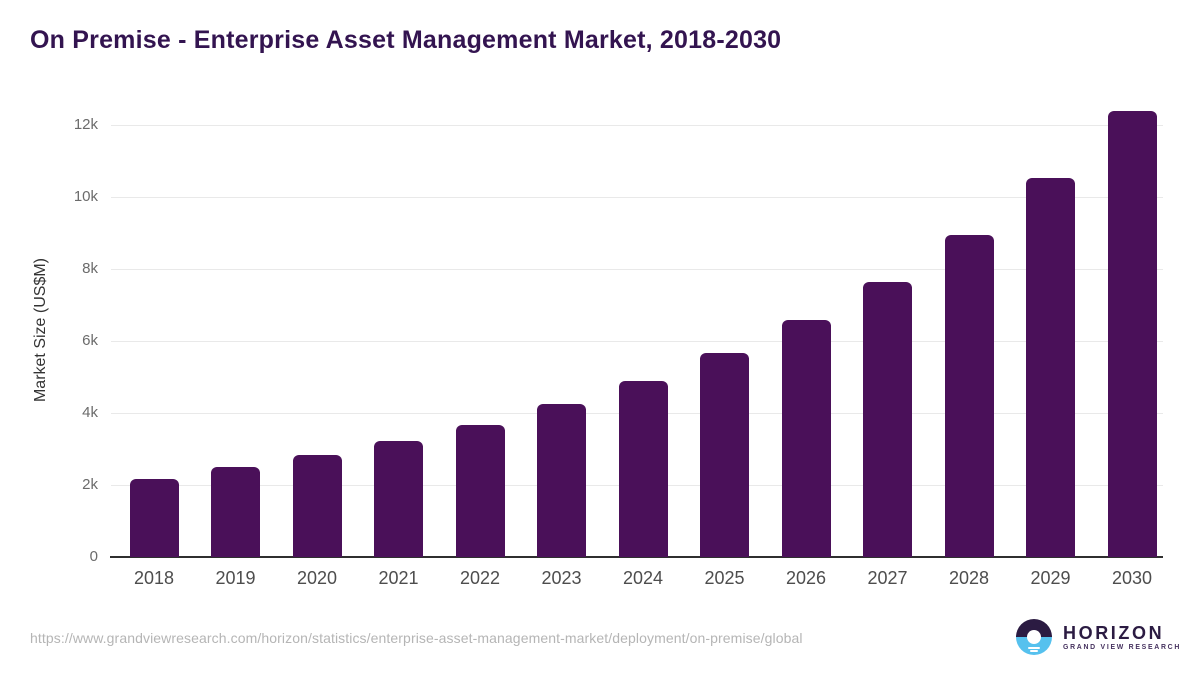  Describe the element at coordinates (724, 578) in the screenshot. I see `x-tick-label-2025: 2025` at that location.